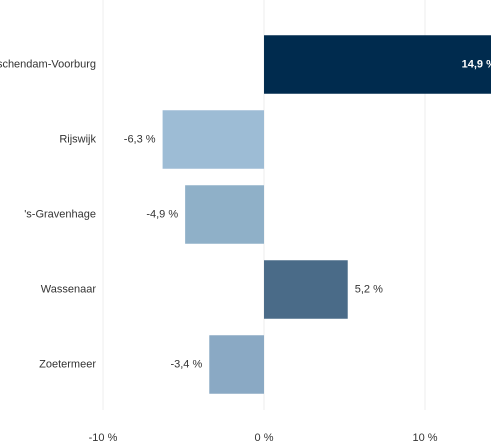 The height and width of the screenshot is (448, 491). Describe the element at coordinates (48, 64) in the screenshot. I see `category-label: Leidschendam-Voorburg` at that location.